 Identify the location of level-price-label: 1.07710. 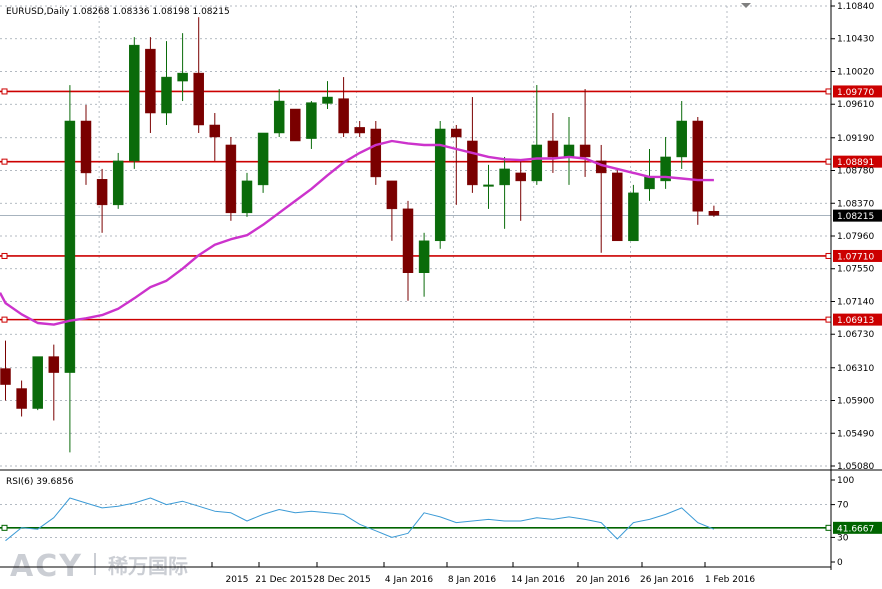
(855, 257).